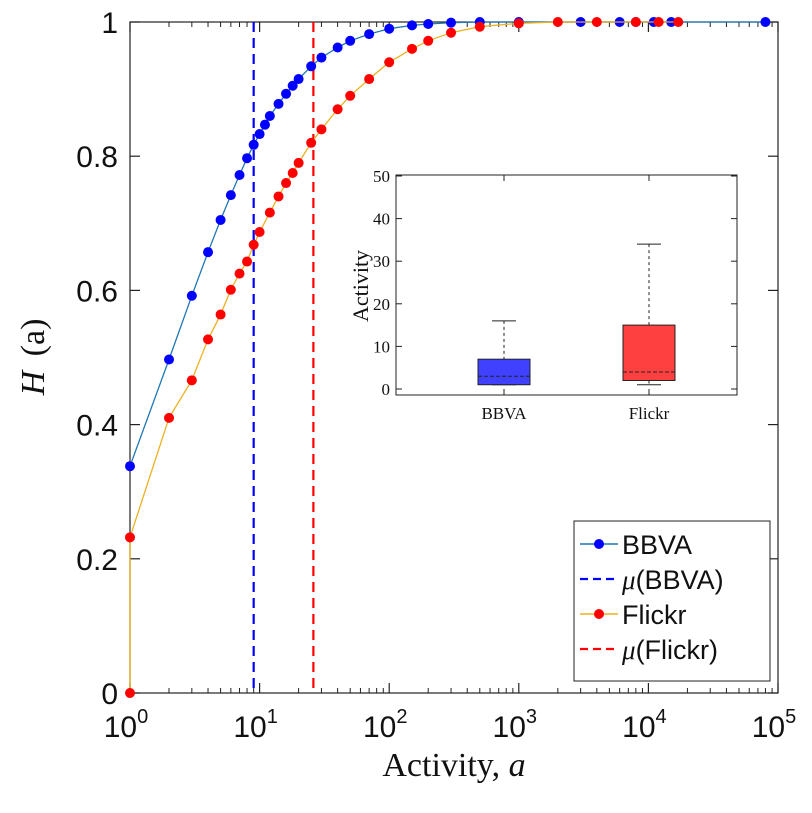  I want to click on legend-box, so click(672, 601).